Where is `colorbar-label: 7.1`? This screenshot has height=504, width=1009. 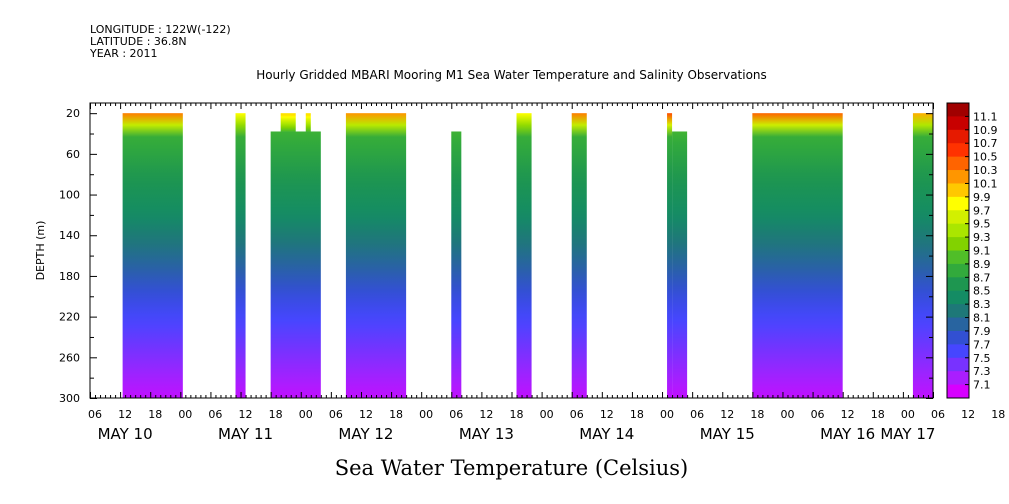 colorbar-label: 7.1 is located at coordinates (982, 385).